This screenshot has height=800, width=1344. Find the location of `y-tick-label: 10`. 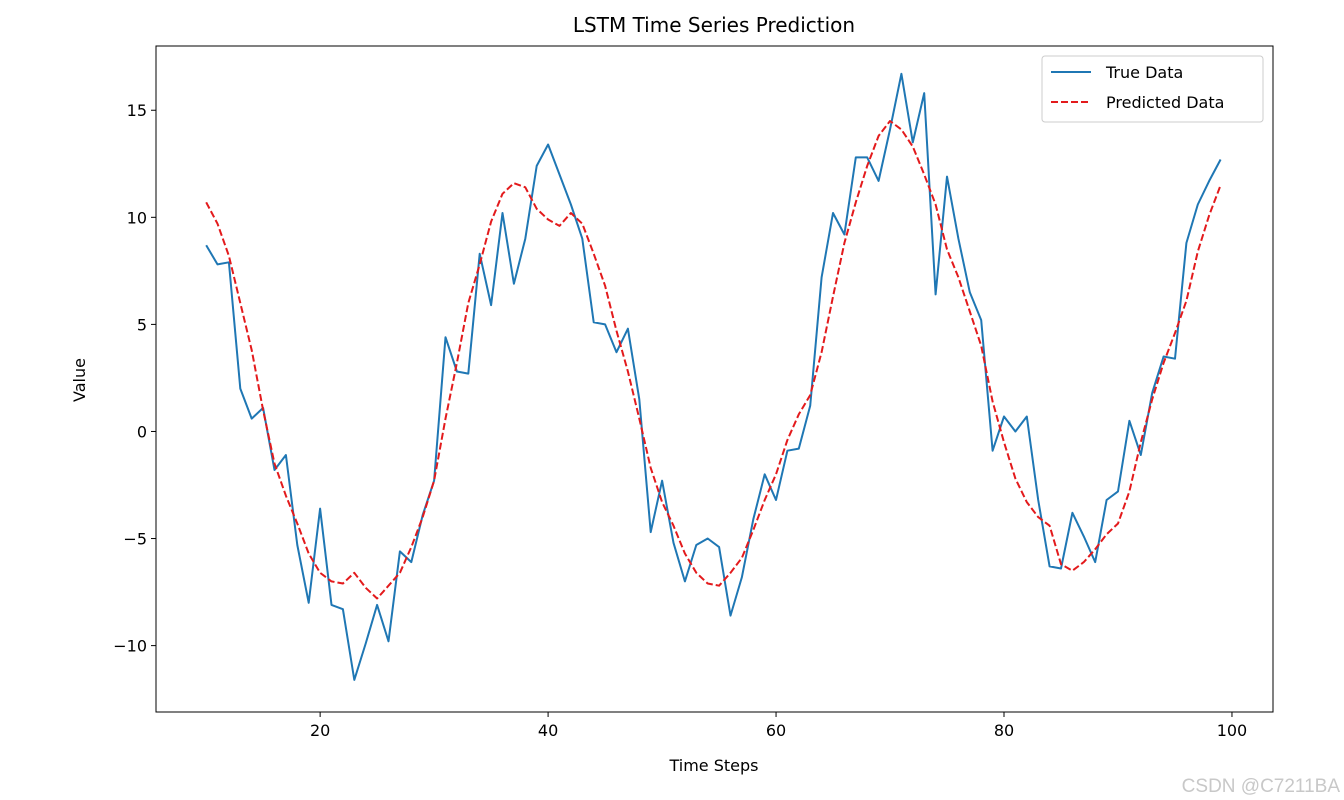

y-tick-label: 10 is located at coordinates (137, 217).